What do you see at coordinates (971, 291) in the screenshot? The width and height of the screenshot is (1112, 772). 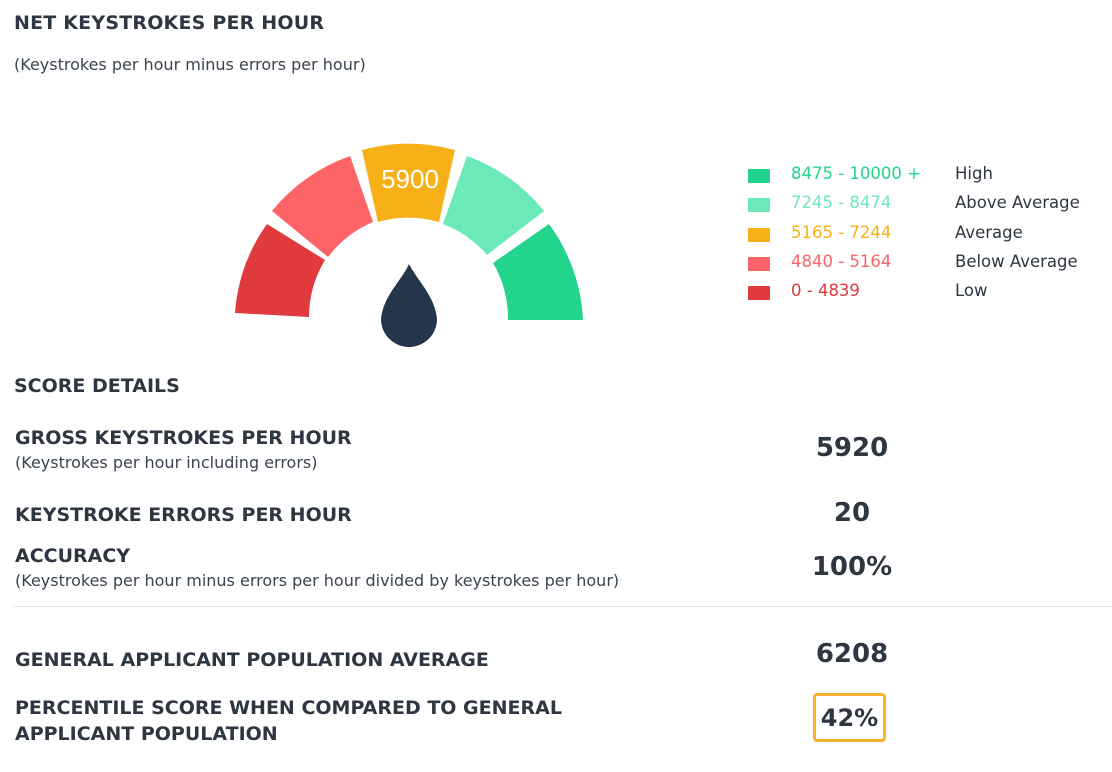 I see `legend-label-low: Low` at bounding box center [971, 291].